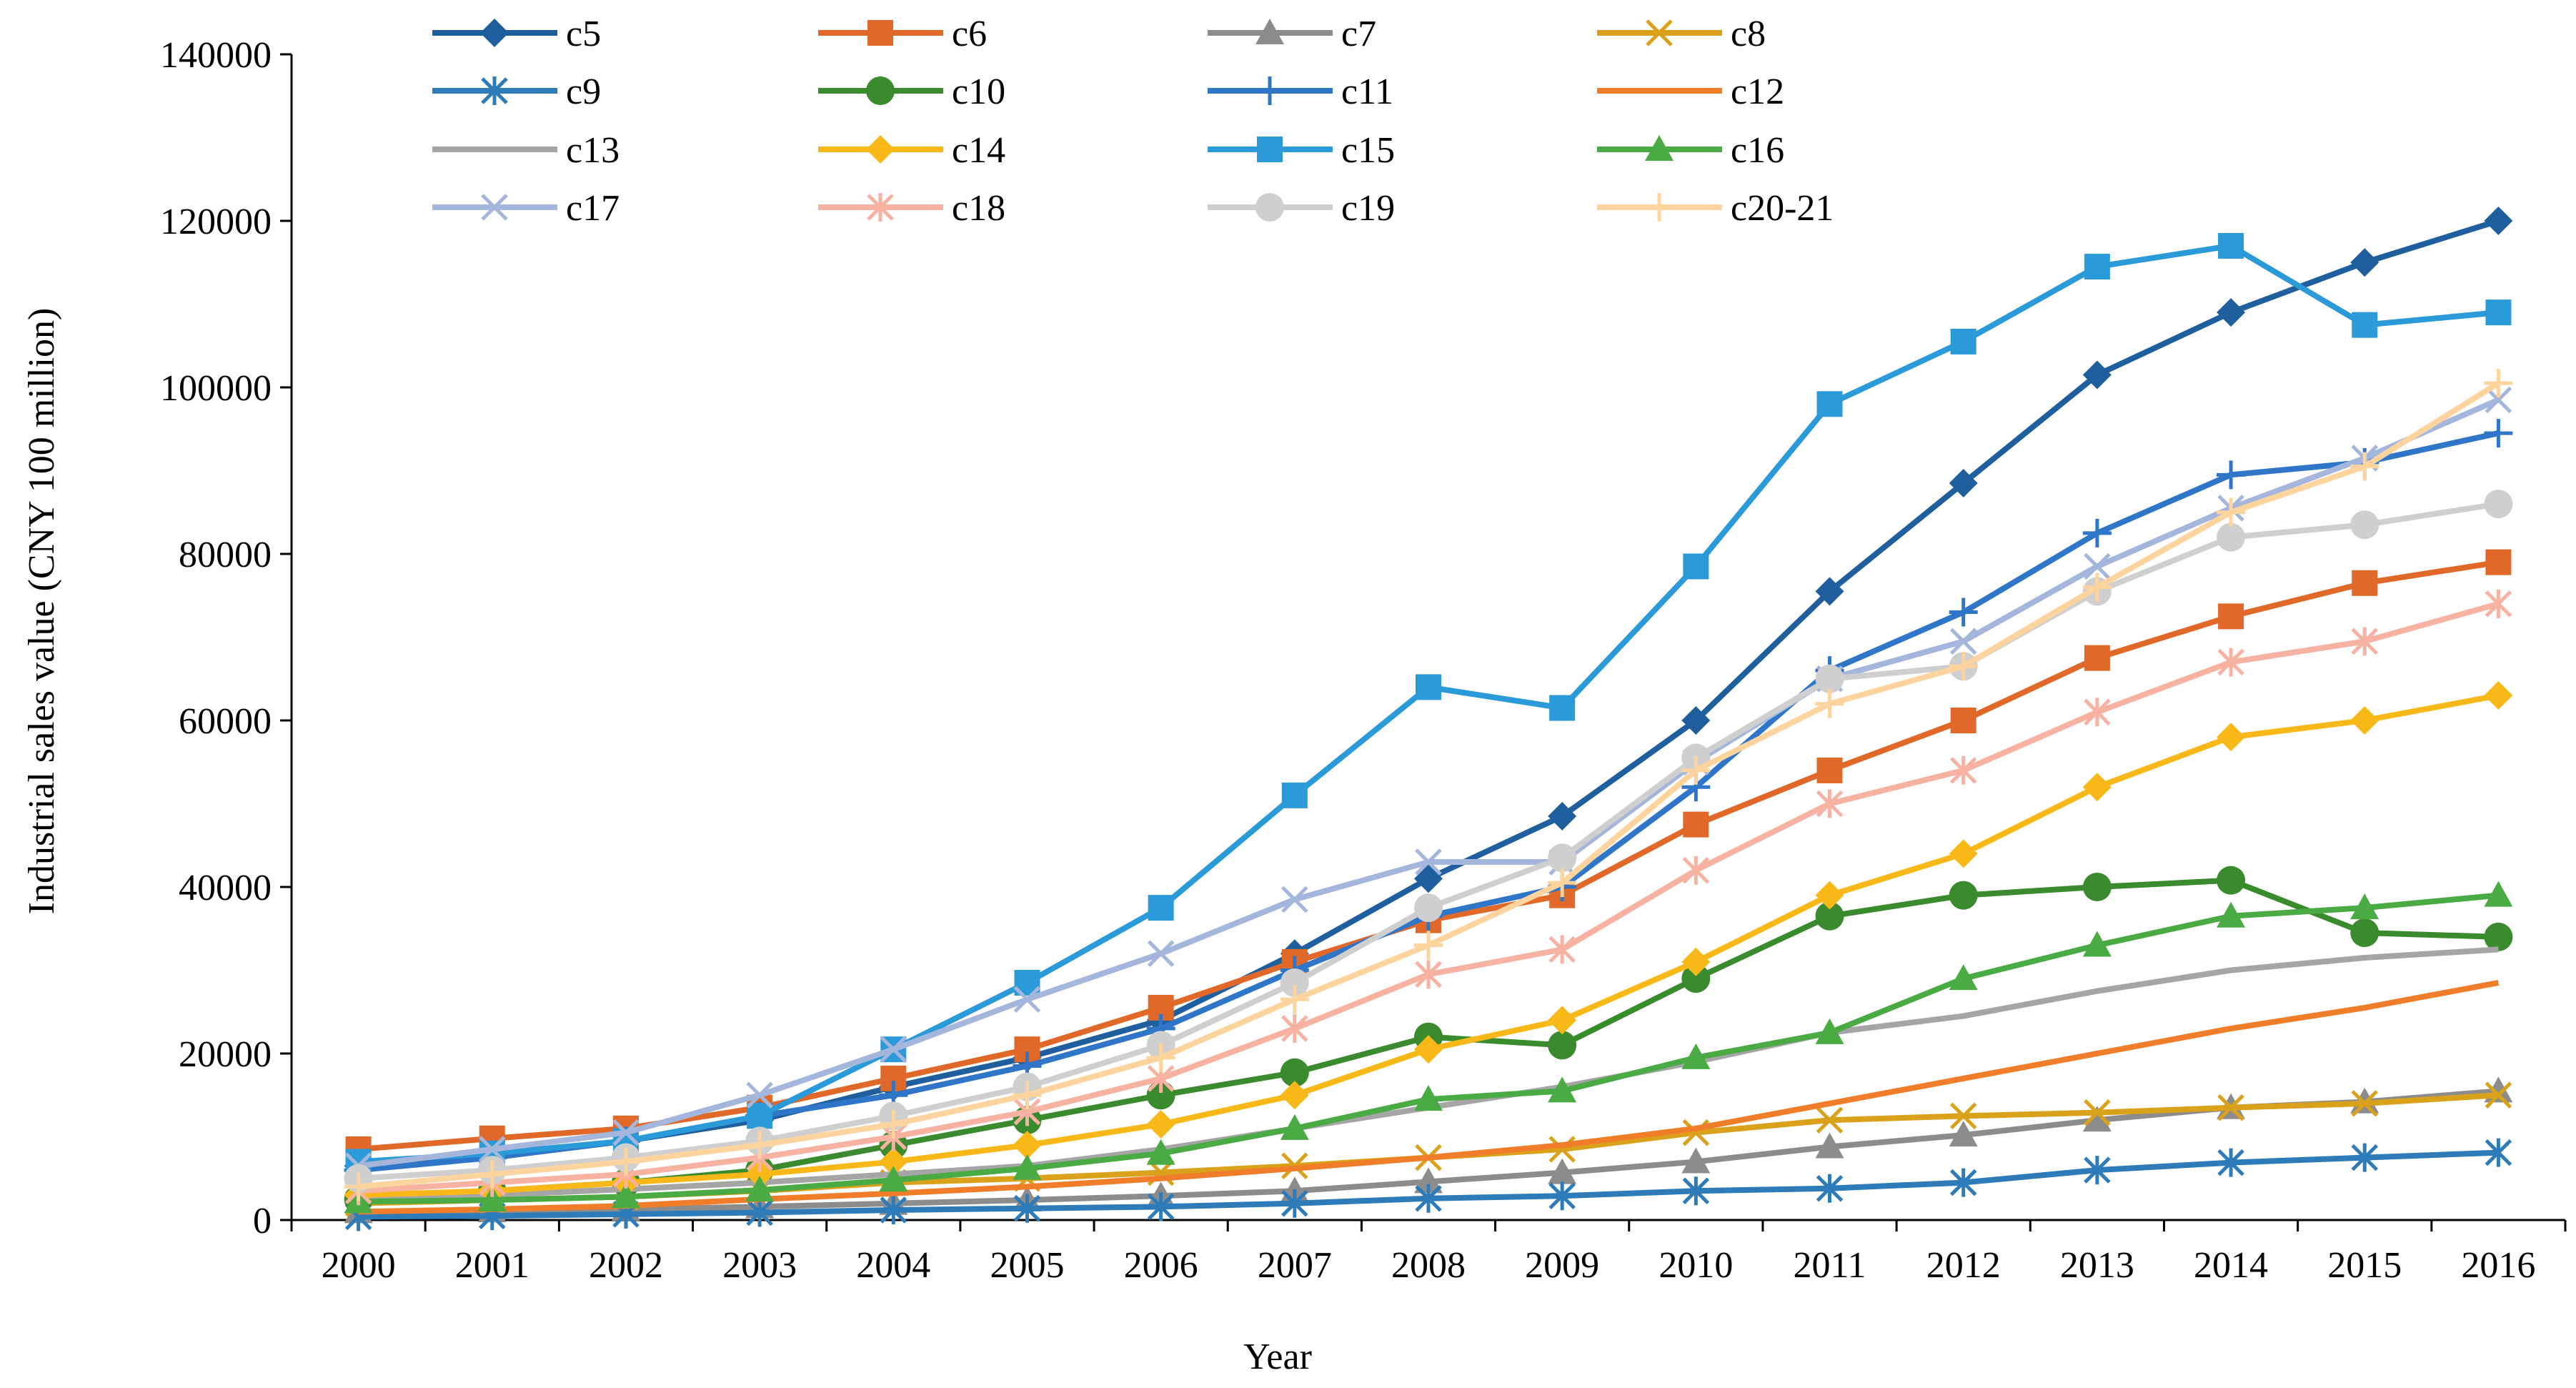 Image resolution: width=2576 pixels, height=1388 pixels. What do you see at coordinates (1715, 208) in the screenshot?
I see `legend-item-c20-21: c20-21` at bounding box center [1715, 208].